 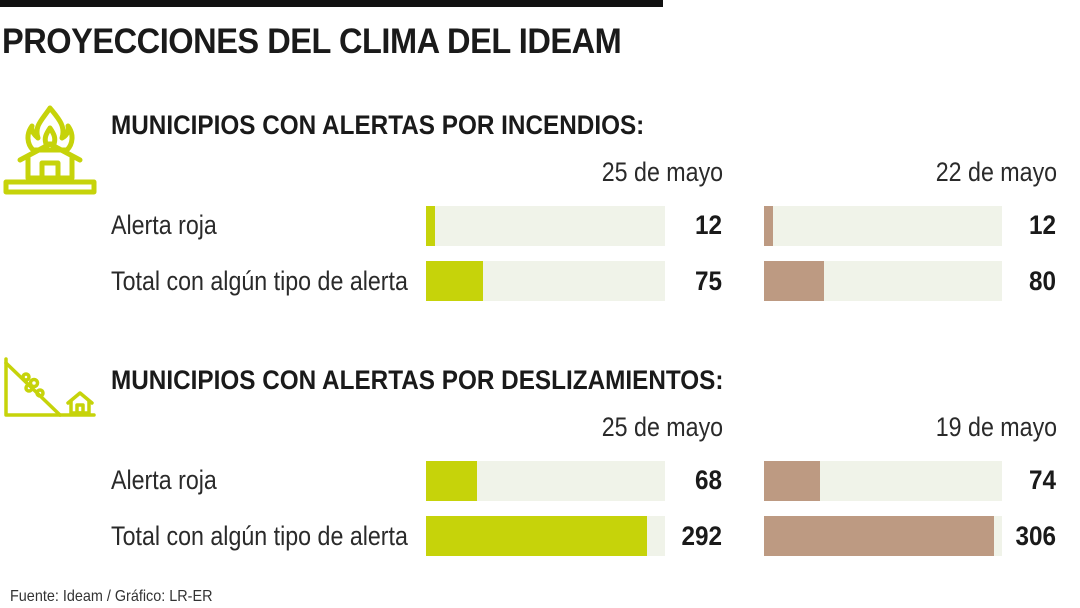 What do you see at coordinates (331, 3) in the screenshot?
I see `top-rule` at bounding box center [331, 3].